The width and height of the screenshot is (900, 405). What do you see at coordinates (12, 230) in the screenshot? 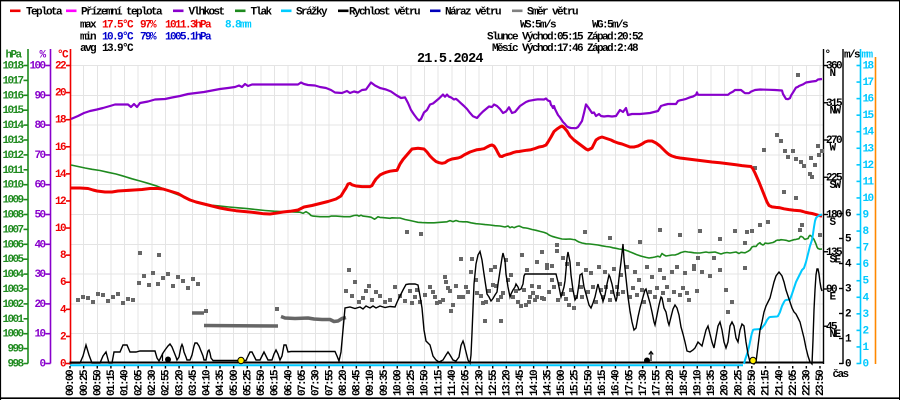
I see `svg-text: 1007` at bounding box center [12, 230].